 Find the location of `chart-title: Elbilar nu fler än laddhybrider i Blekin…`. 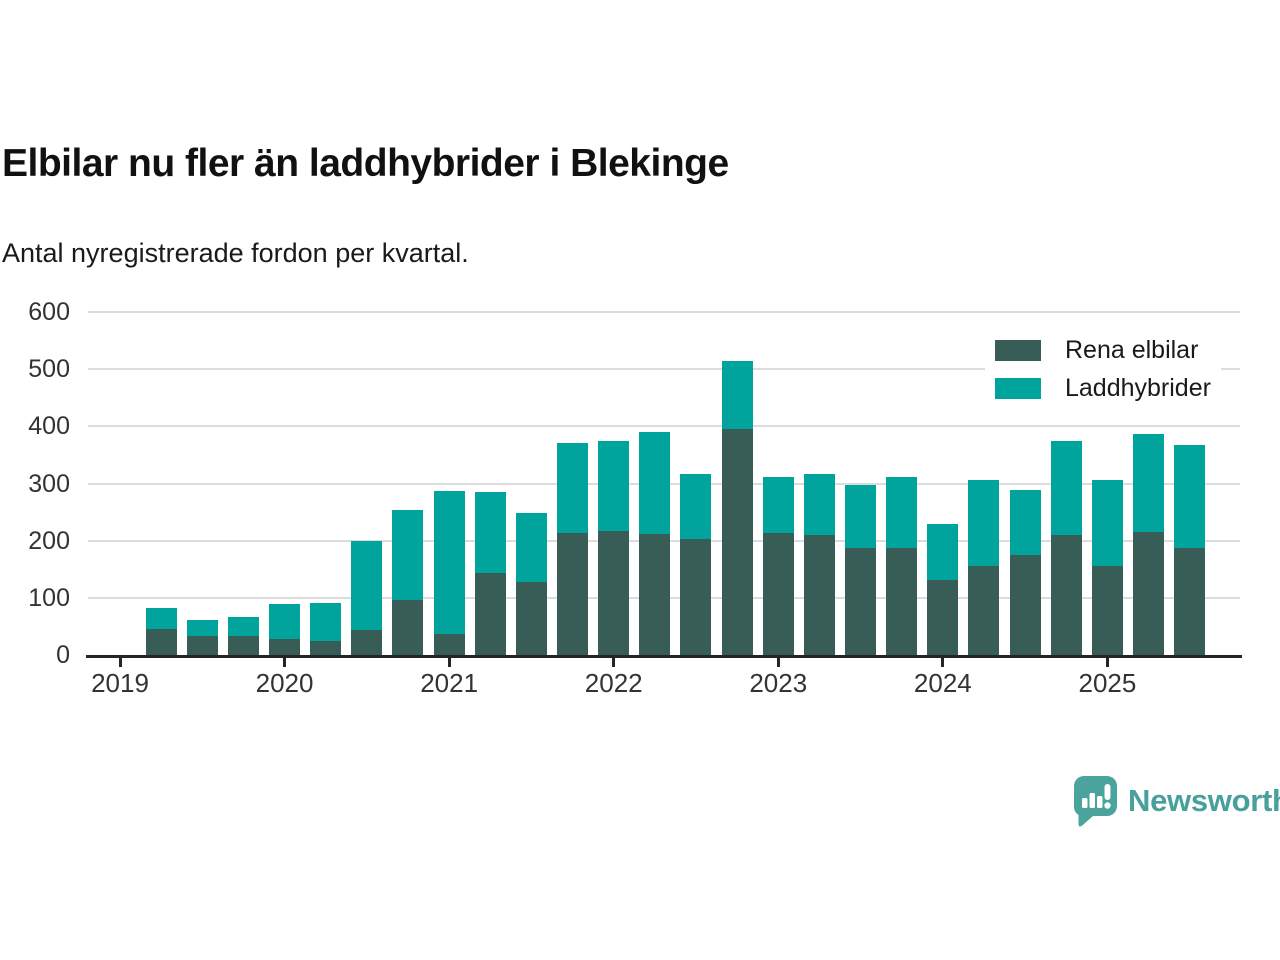

chart-title: Elbilar nu fler än laddhybrider i Blekin… is located at coordinates (365, 163).